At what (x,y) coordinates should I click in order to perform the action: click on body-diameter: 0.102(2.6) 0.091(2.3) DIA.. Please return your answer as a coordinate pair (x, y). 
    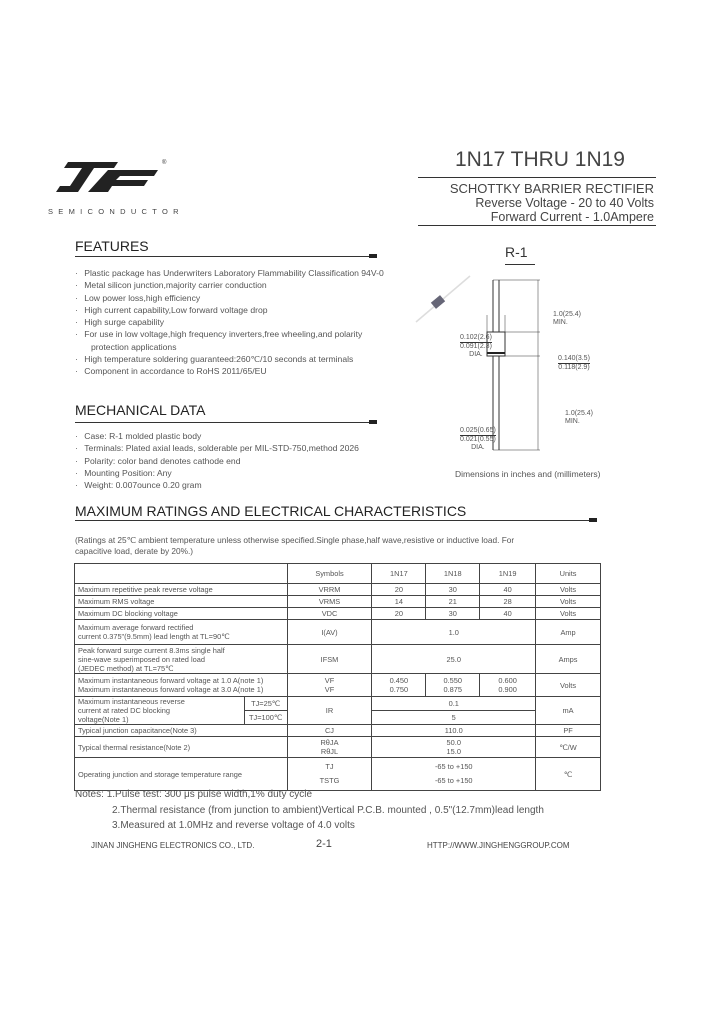
    Looking at the image, I should click on (476, 346).